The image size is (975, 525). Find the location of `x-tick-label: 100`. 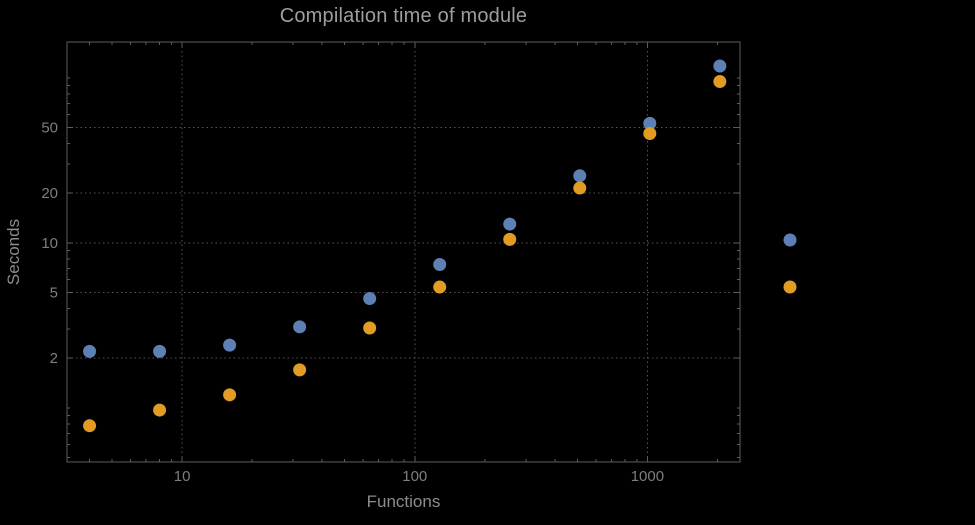

x-tick-label: 100 is located at coordinates (414, 476).